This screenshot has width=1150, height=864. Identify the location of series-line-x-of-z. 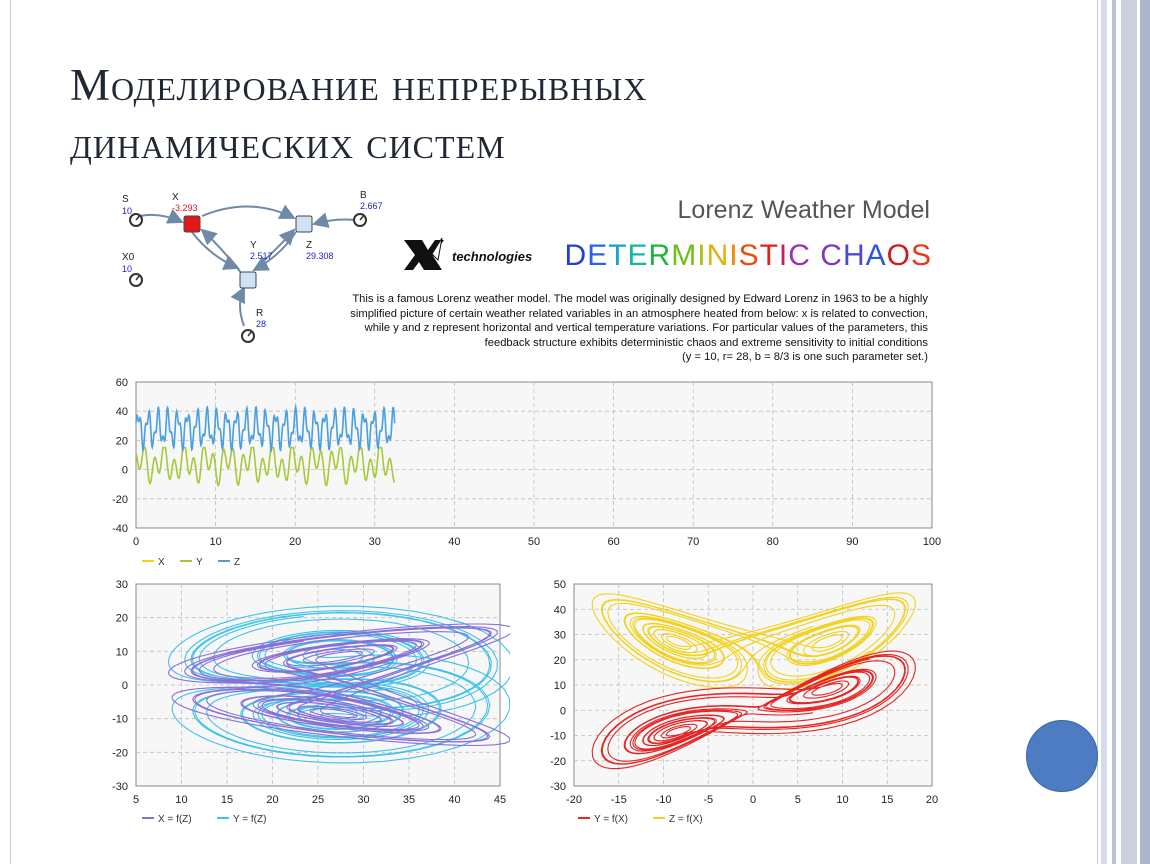
(339, 685).